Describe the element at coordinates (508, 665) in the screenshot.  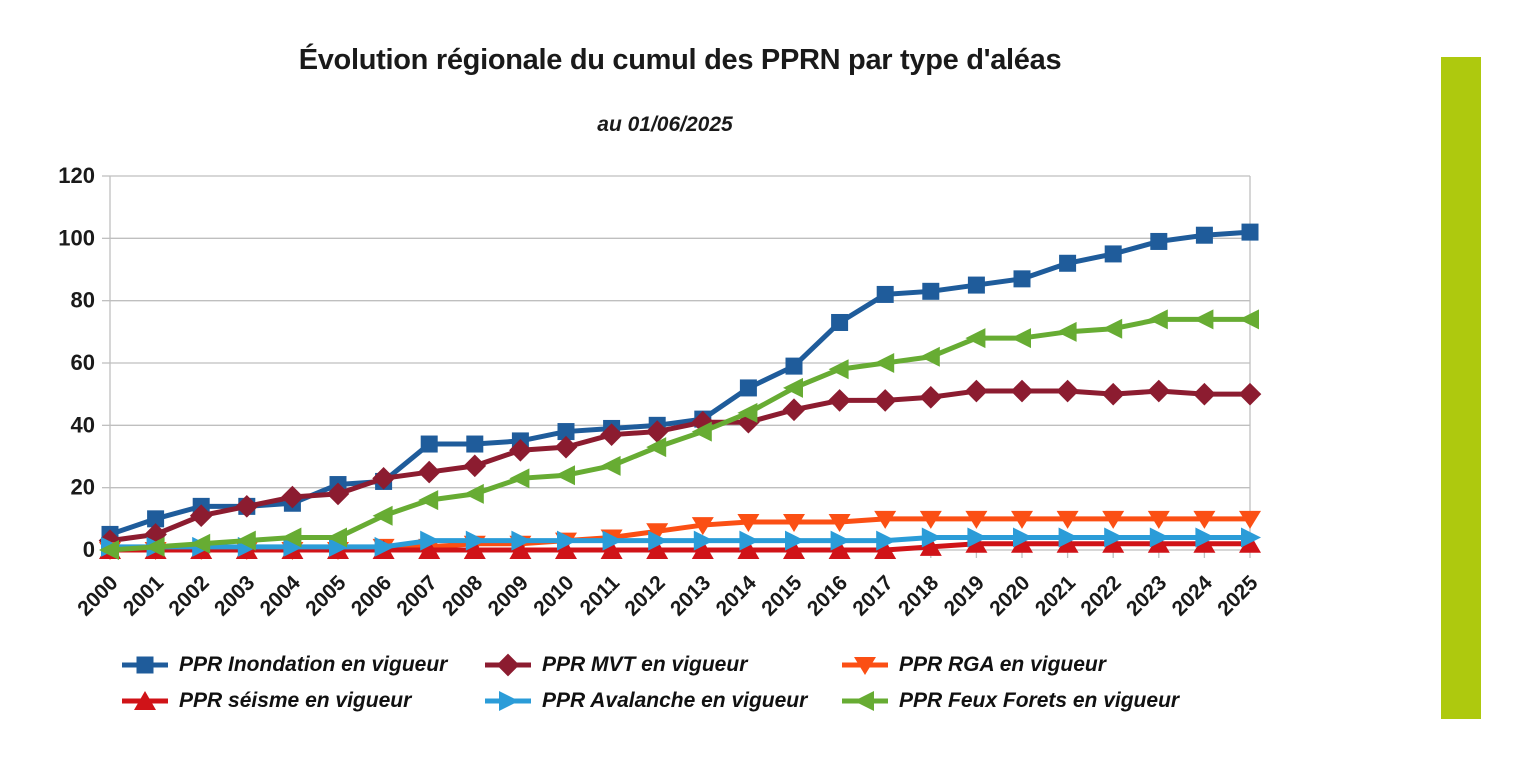
I see `diamond-marker-icon` at that location.